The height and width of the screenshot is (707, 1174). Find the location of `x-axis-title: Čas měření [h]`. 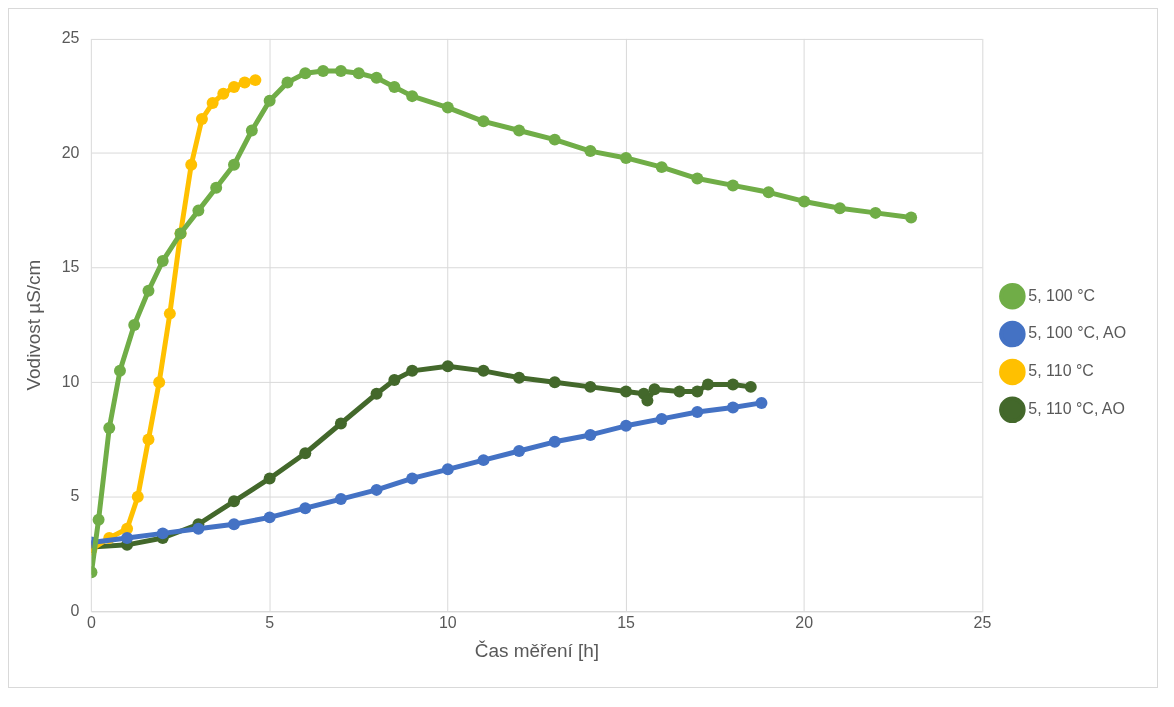

x-axis-title: Čas měření [h] is located at coordinates (537, 650).